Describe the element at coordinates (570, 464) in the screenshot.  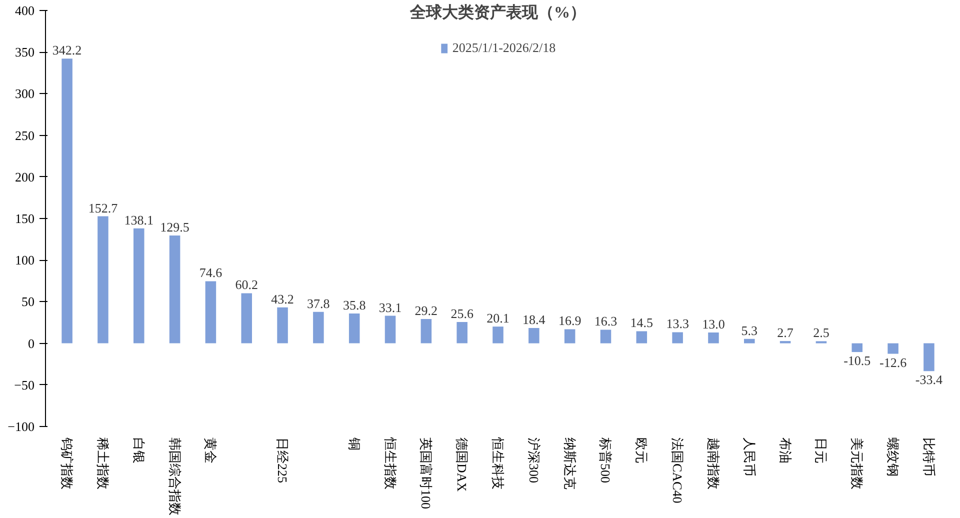
I see `x-tick-label: 纳斯达克` at that location.